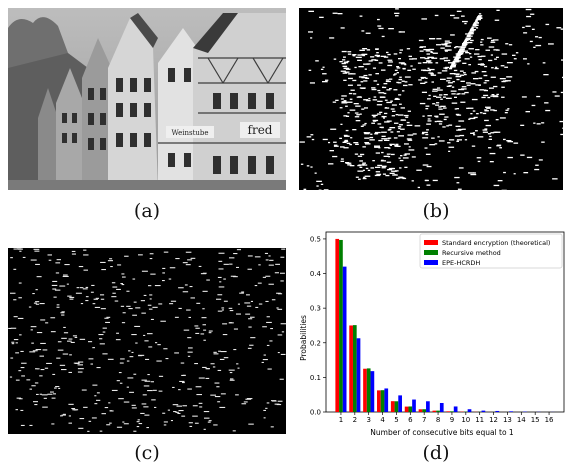 The height and width of the screenshot is (468, 569). I want to click on caption-b: (b), so click(436, 211).